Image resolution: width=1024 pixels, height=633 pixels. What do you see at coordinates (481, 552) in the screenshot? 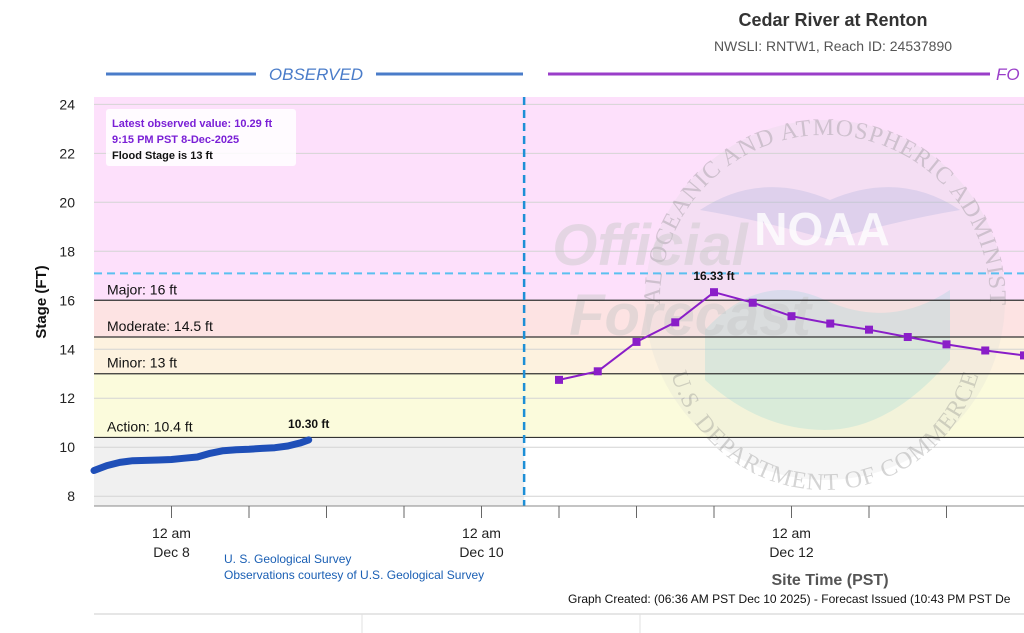
I see `x-tick-label-date: Dec 10` at bounding box center [481, 552].